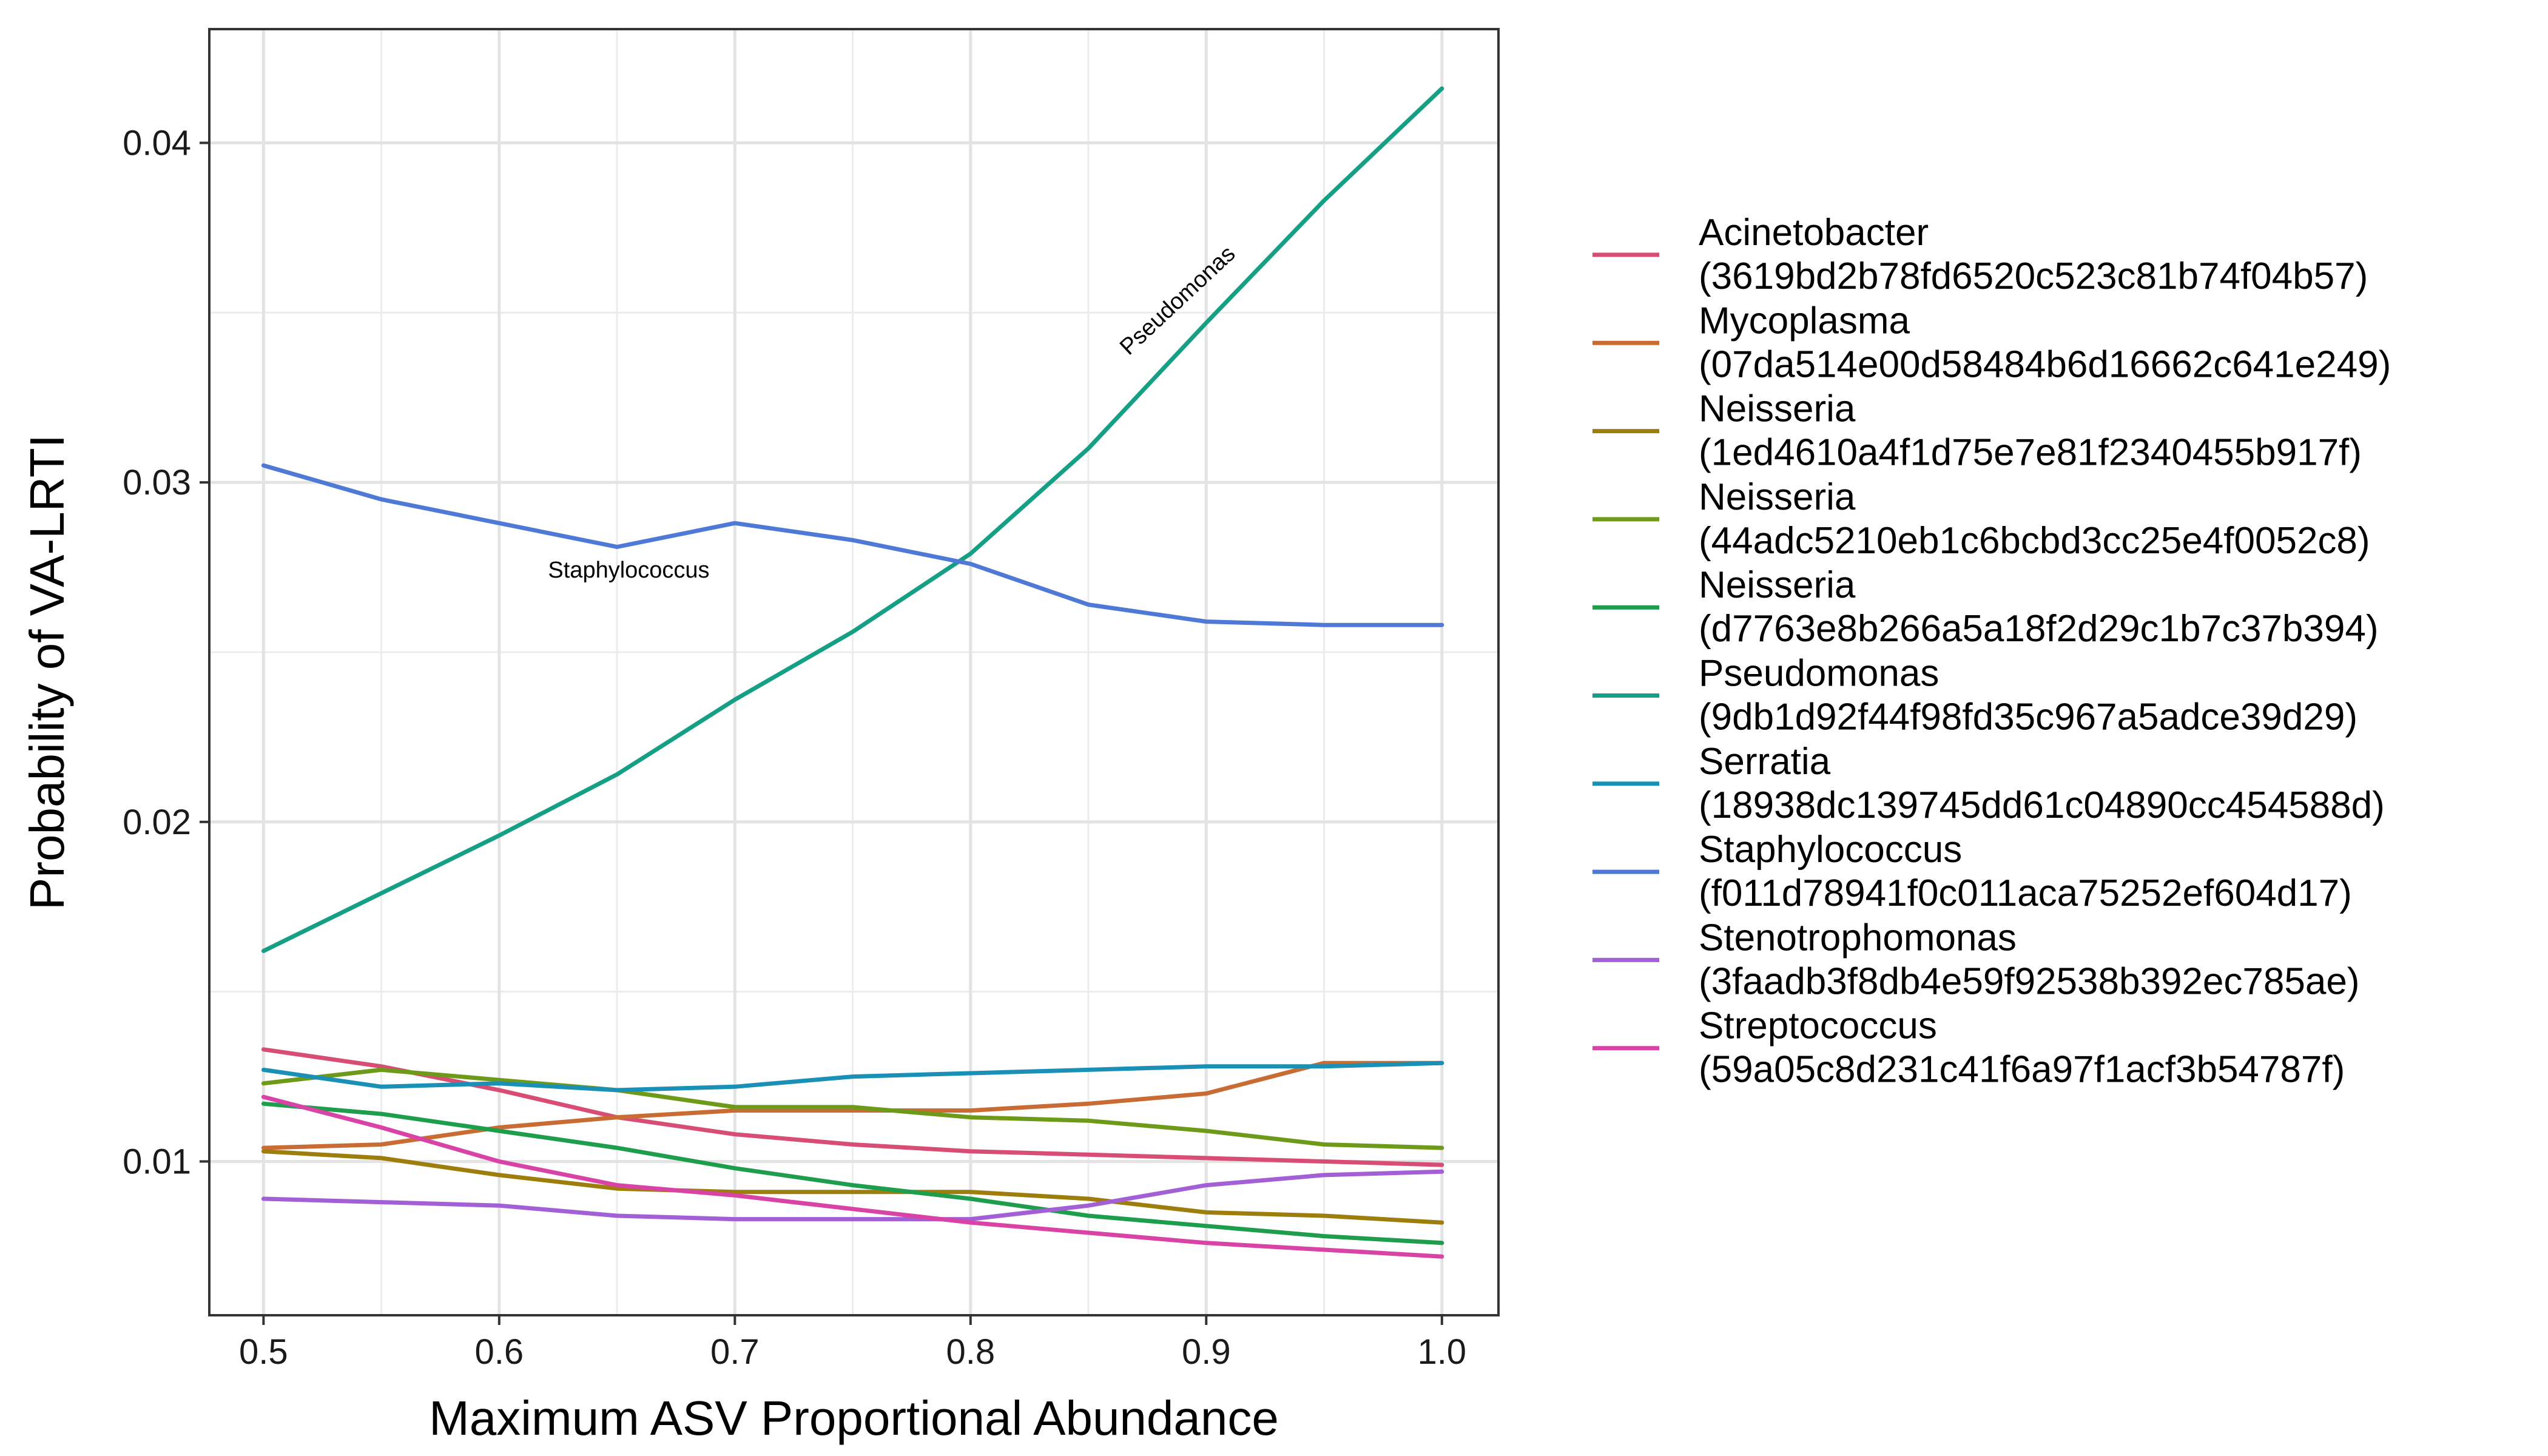 The height and width of the screenshot is (1456, 2548). Describe the element at coordinates (1441, 1352) in the screenshot. I see `x-tick-label: 1.0` at that location.